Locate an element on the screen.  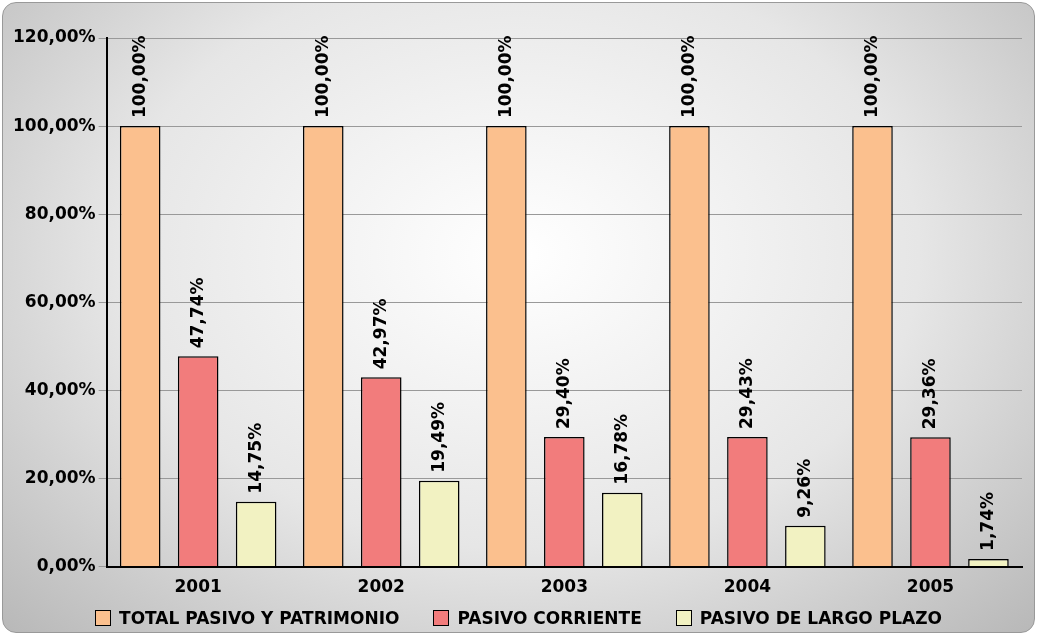
x-tick-label: 2003 is located at coordinates (564, 586).